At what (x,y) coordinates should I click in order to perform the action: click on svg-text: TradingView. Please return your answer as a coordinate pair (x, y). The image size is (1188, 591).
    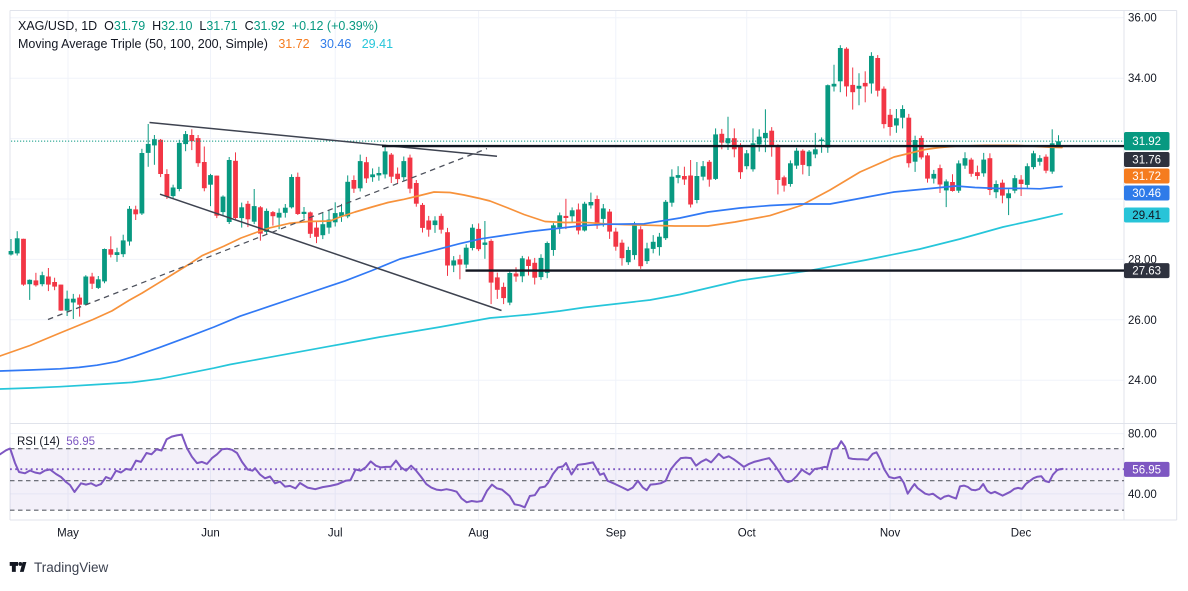
    Looking at the image, I should click on (71, 567).